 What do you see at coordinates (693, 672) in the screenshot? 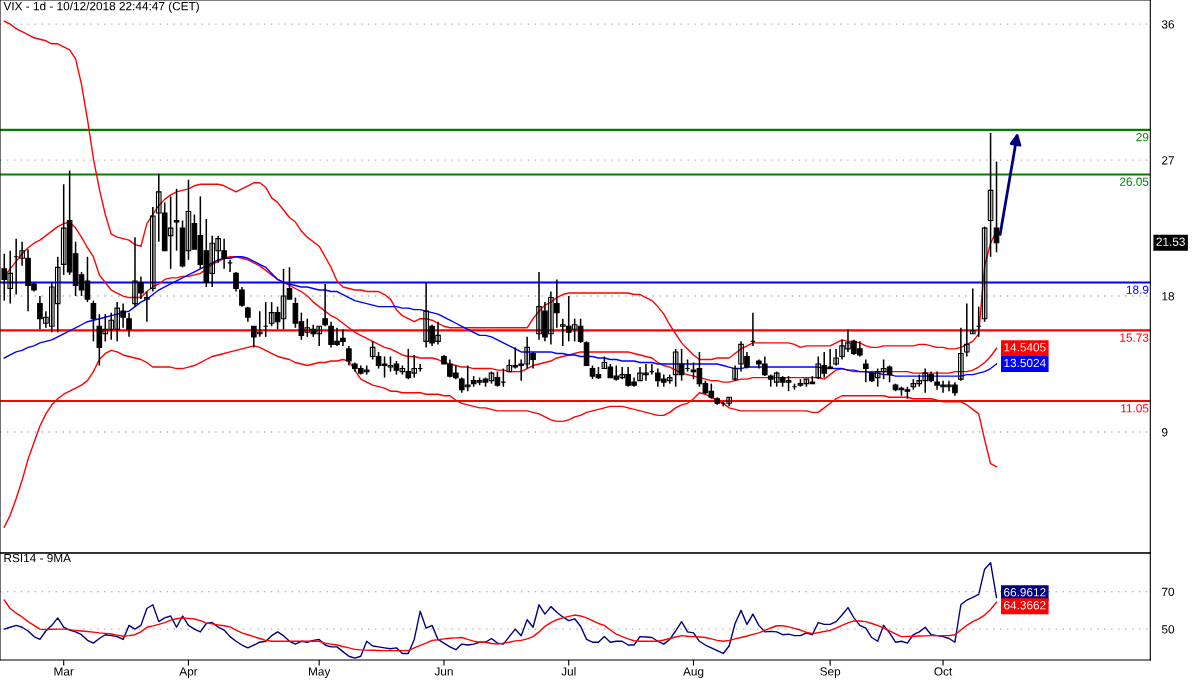
I see `x-tick-label: Aug` at bounding box center [693, 672].